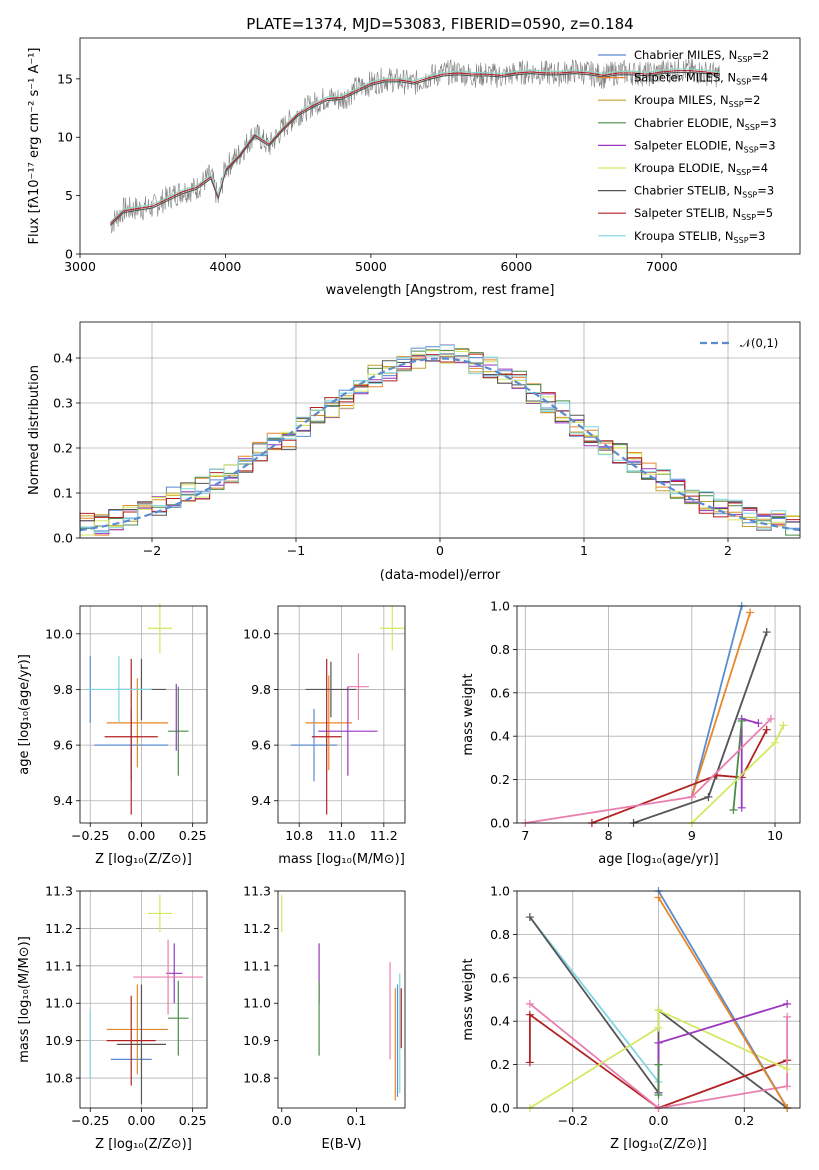  What do you see at coordinates (500, 1021) in the screenshot?
I see `weight-vs-Z-ytick-label: 0.4` at bounding box center [500, 1021].